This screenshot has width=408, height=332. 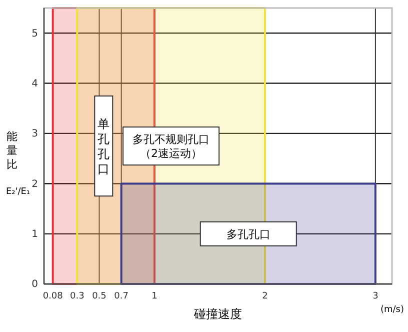 I want to click on text: 能量比 E₂'/E₁, so click(x=18, y=163).